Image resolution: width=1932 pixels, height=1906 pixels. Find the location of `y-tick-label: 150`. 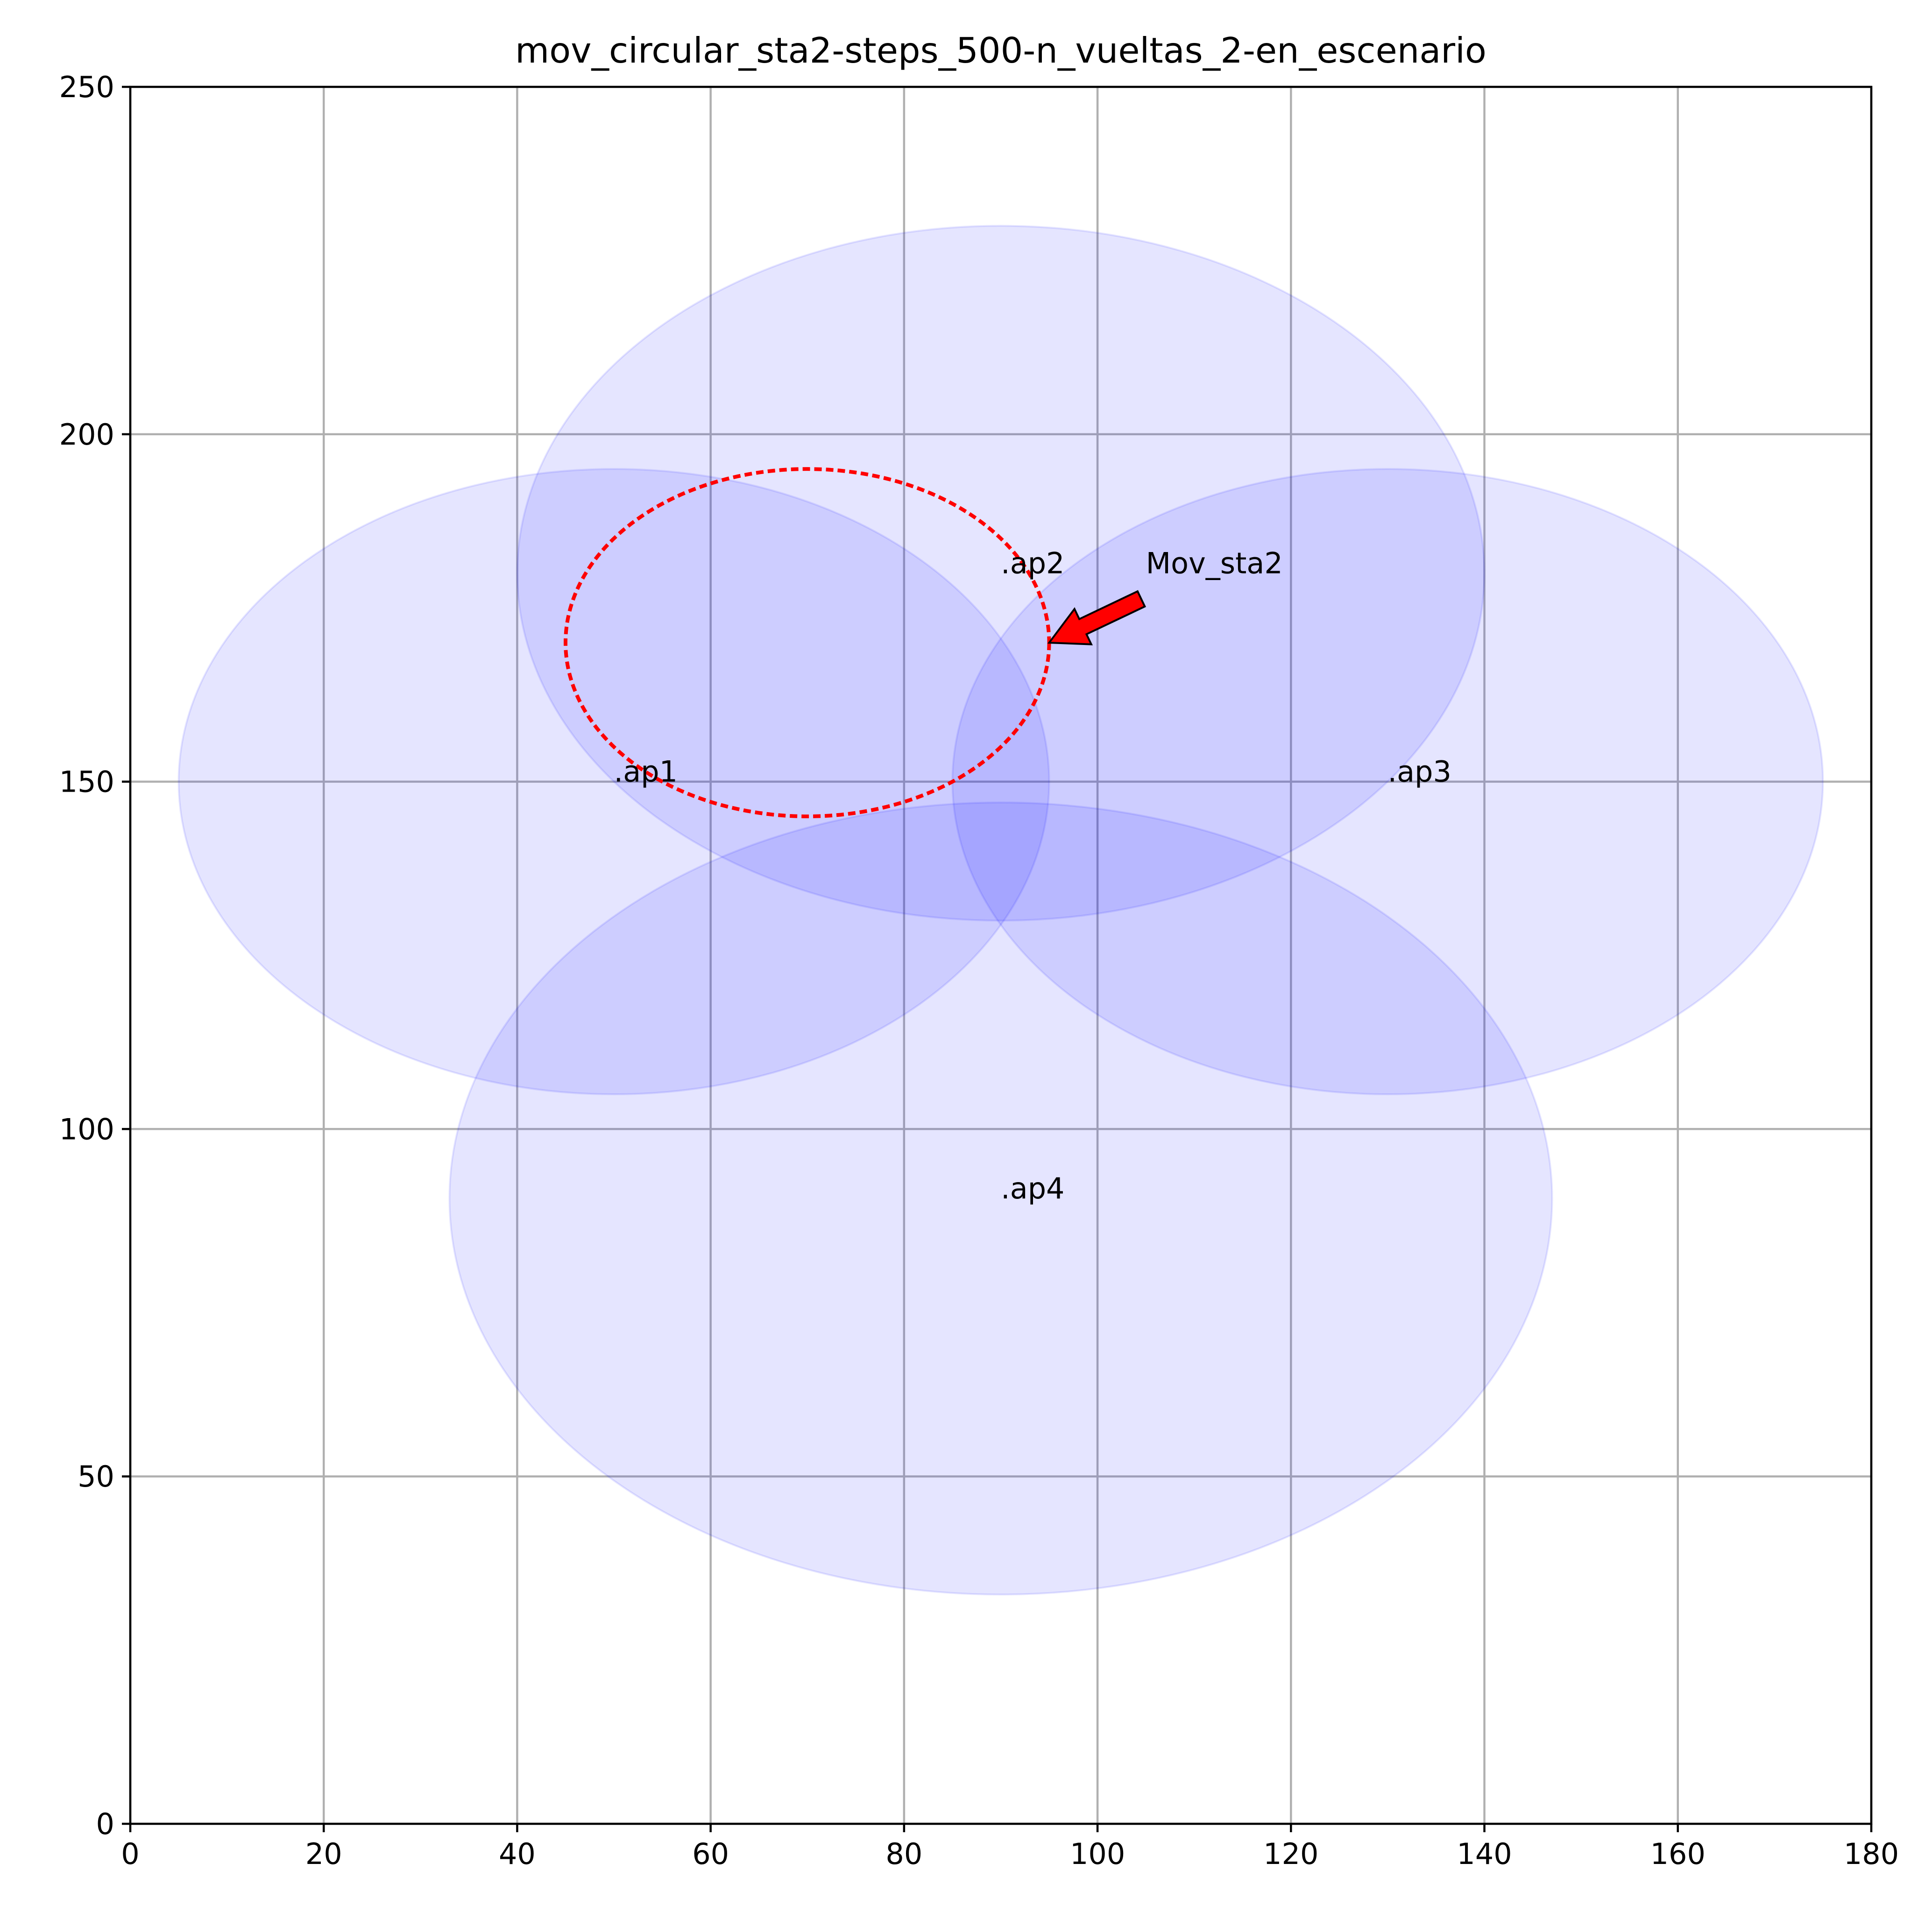

y-tick-label: 150 is located at coordinates (86, 782).